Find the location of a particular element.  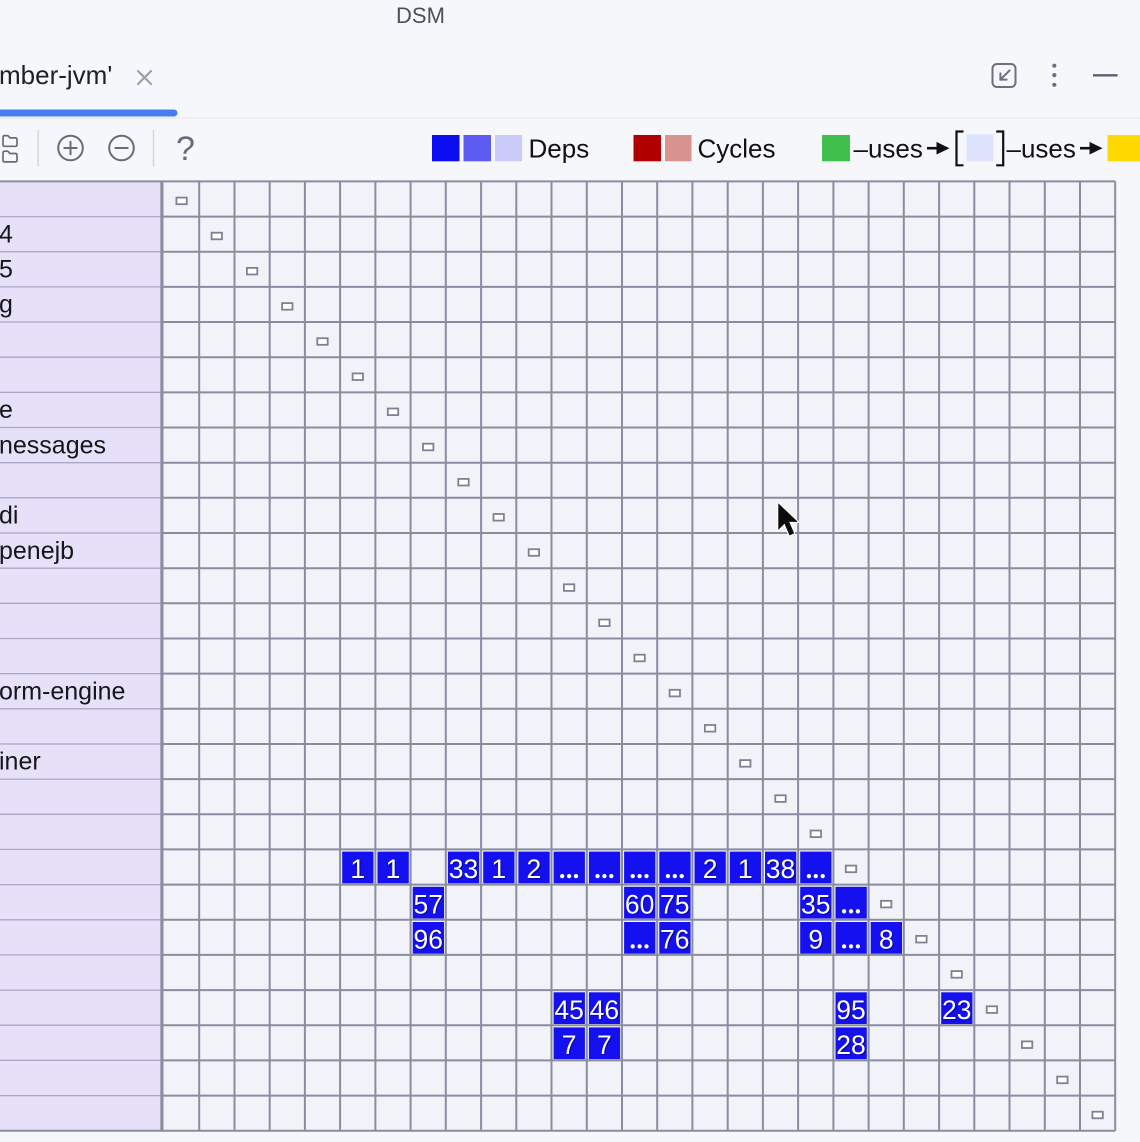

svg-text: e is located at coordinates (6, 410).